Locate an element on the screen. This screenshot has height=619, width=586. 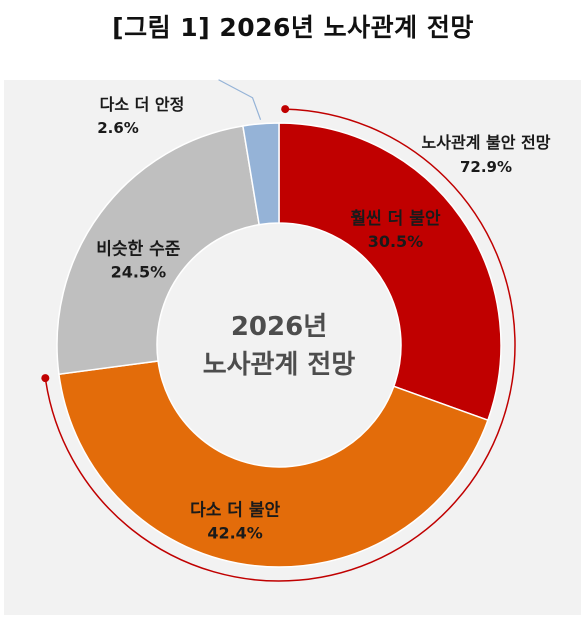
slice-value-2: 24.5% is located at coordinates (139, 272).